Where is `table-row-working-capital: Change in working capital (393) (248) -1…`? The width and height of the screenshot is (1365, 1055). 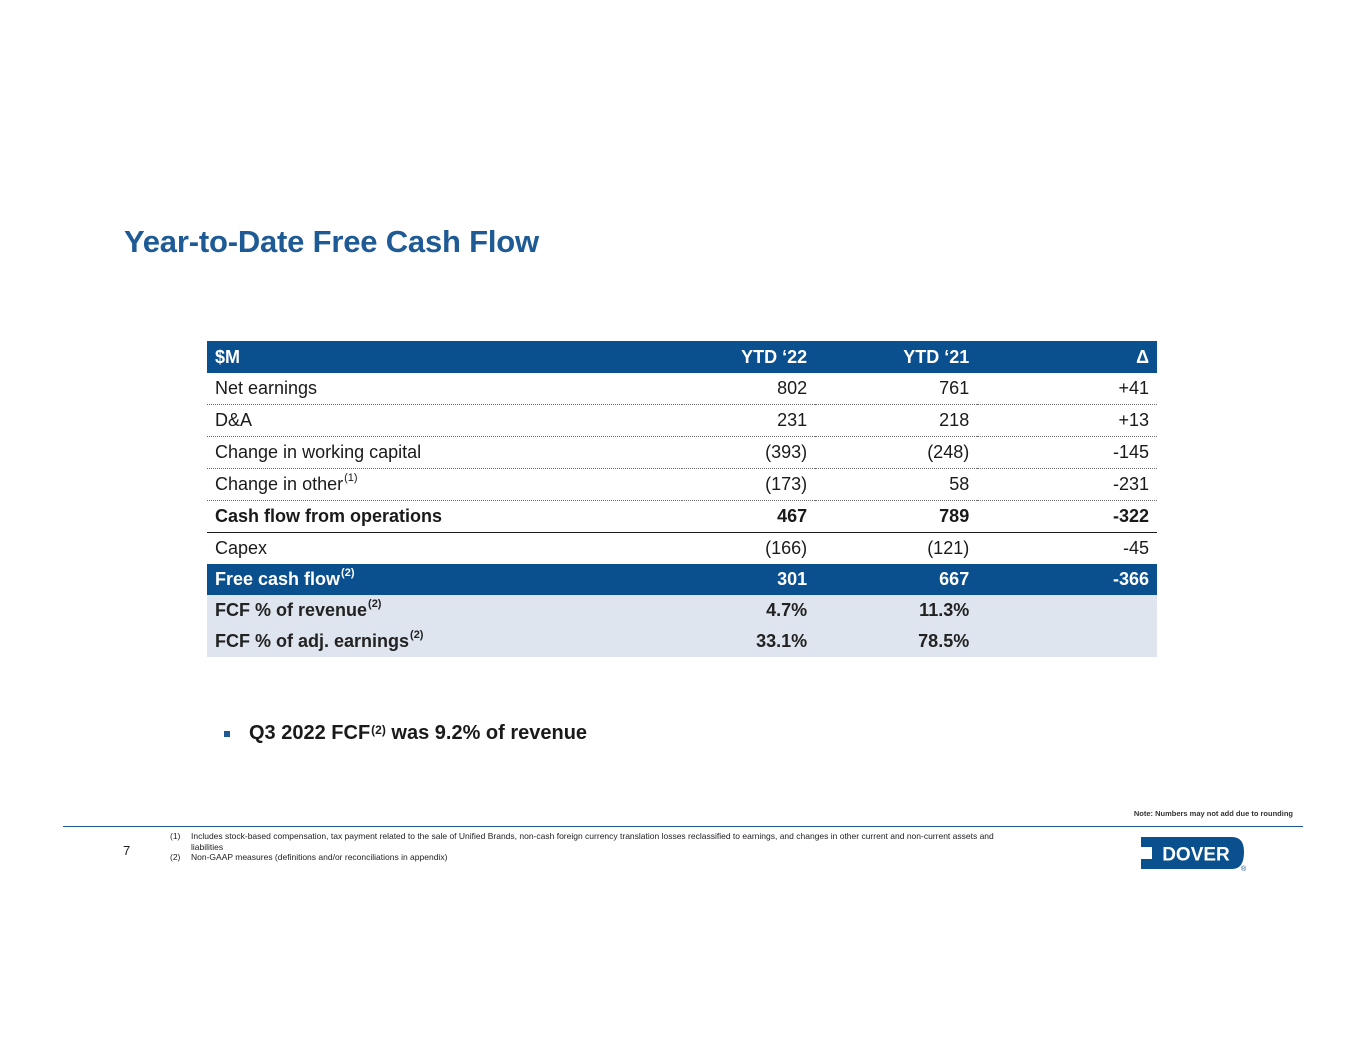 table-row-working-capital: Change in working capital (393) (248) -1… is located at coordinates (682, 452).